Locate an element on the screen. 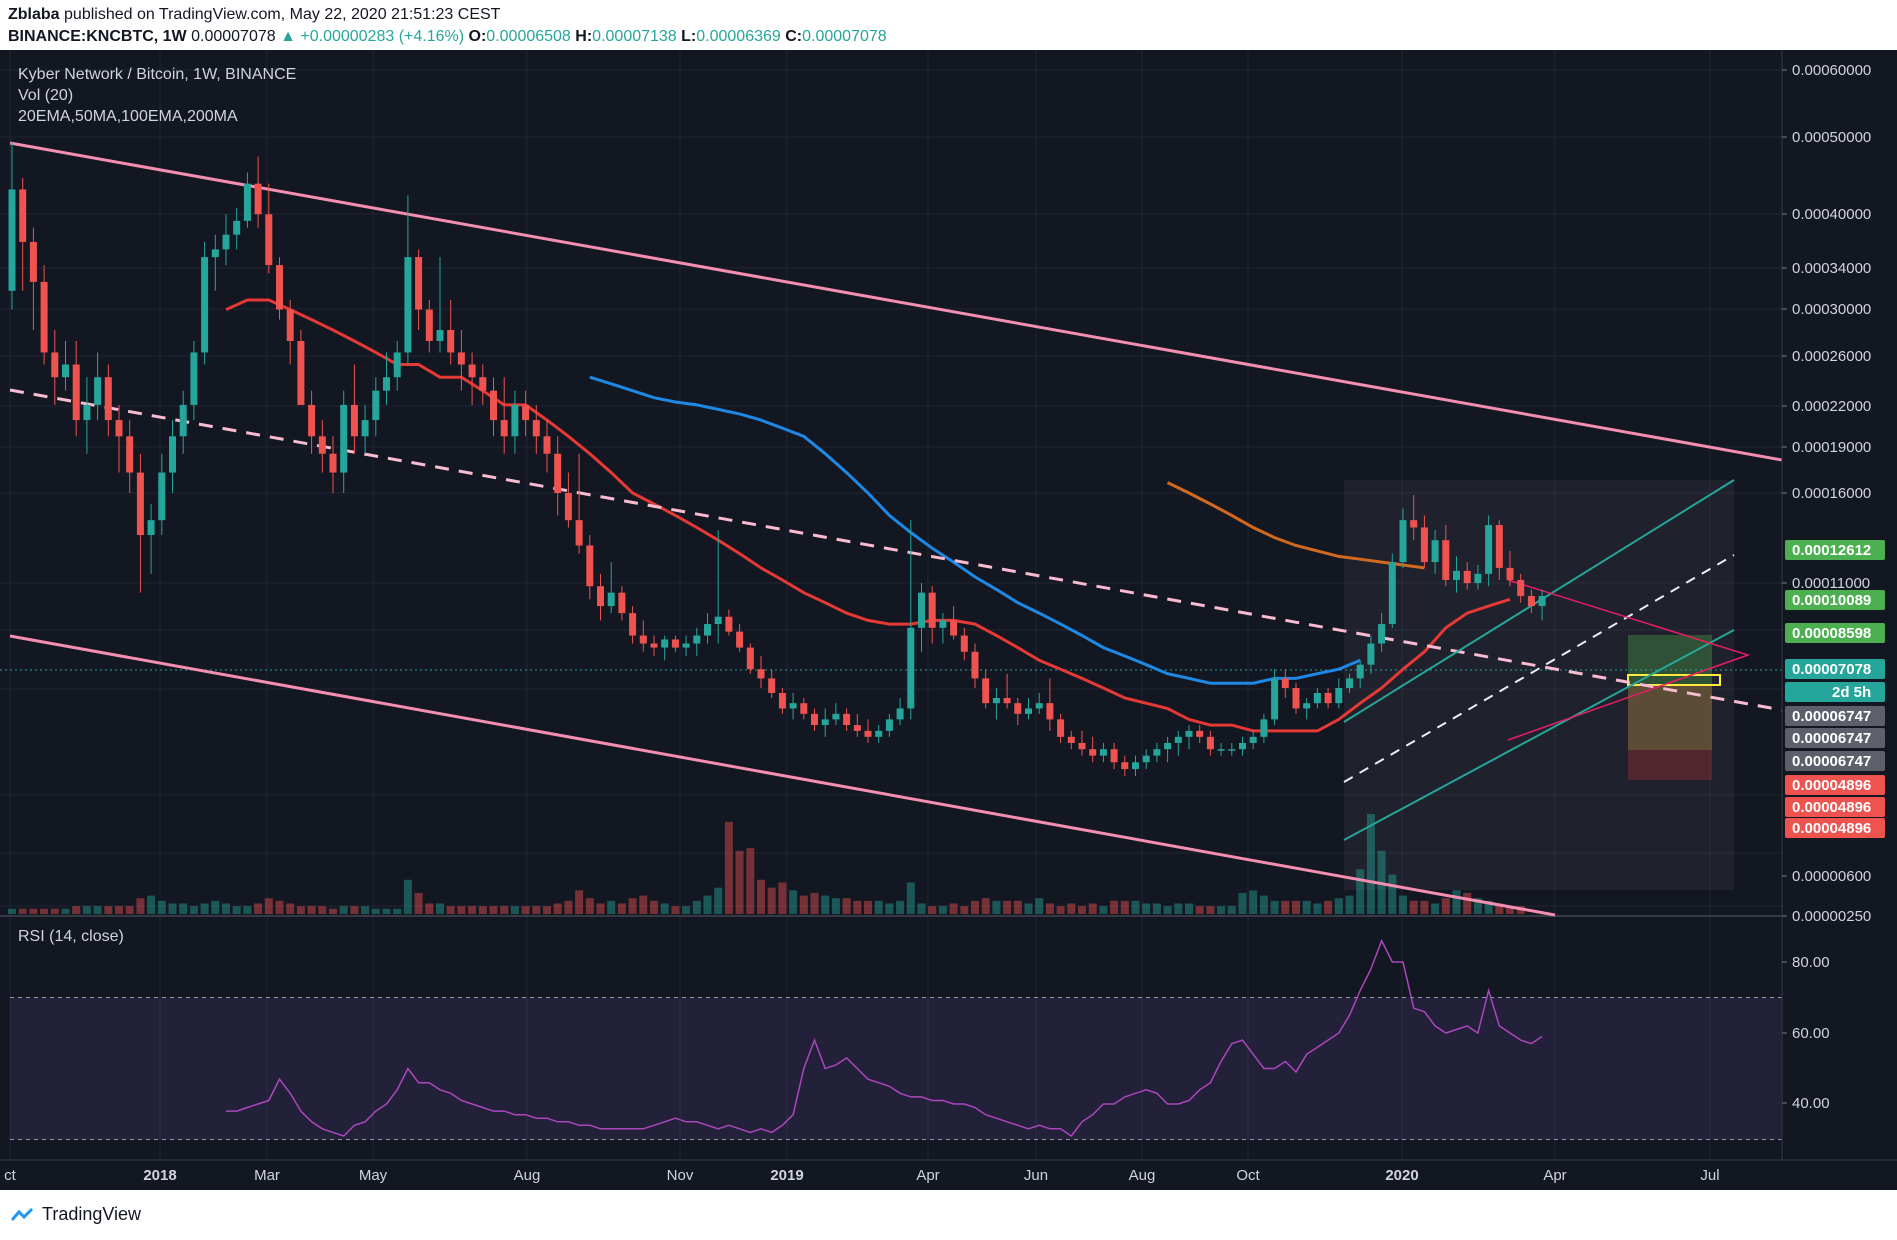 Image resolution: width=1897 pixels, height=1240 pixels. time-label: Jun is located at coordinates (1036, 1175).